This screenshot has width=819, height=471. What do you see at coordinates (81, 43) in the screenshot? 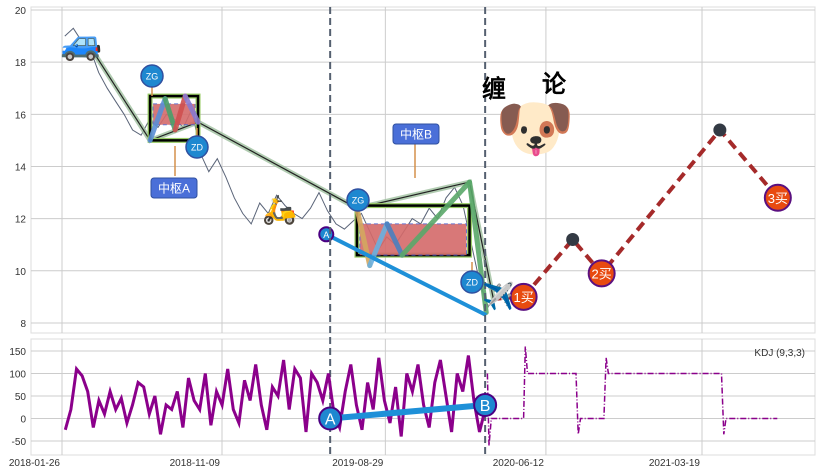
I see `car-icon: 🚙` at bounding box center [81, 43].